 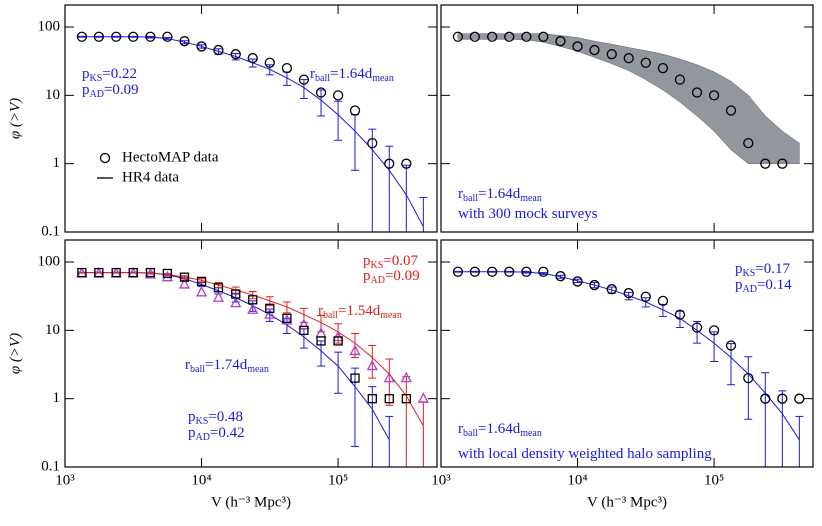 I want to click on legend-marker, so click(x=105, y=158).